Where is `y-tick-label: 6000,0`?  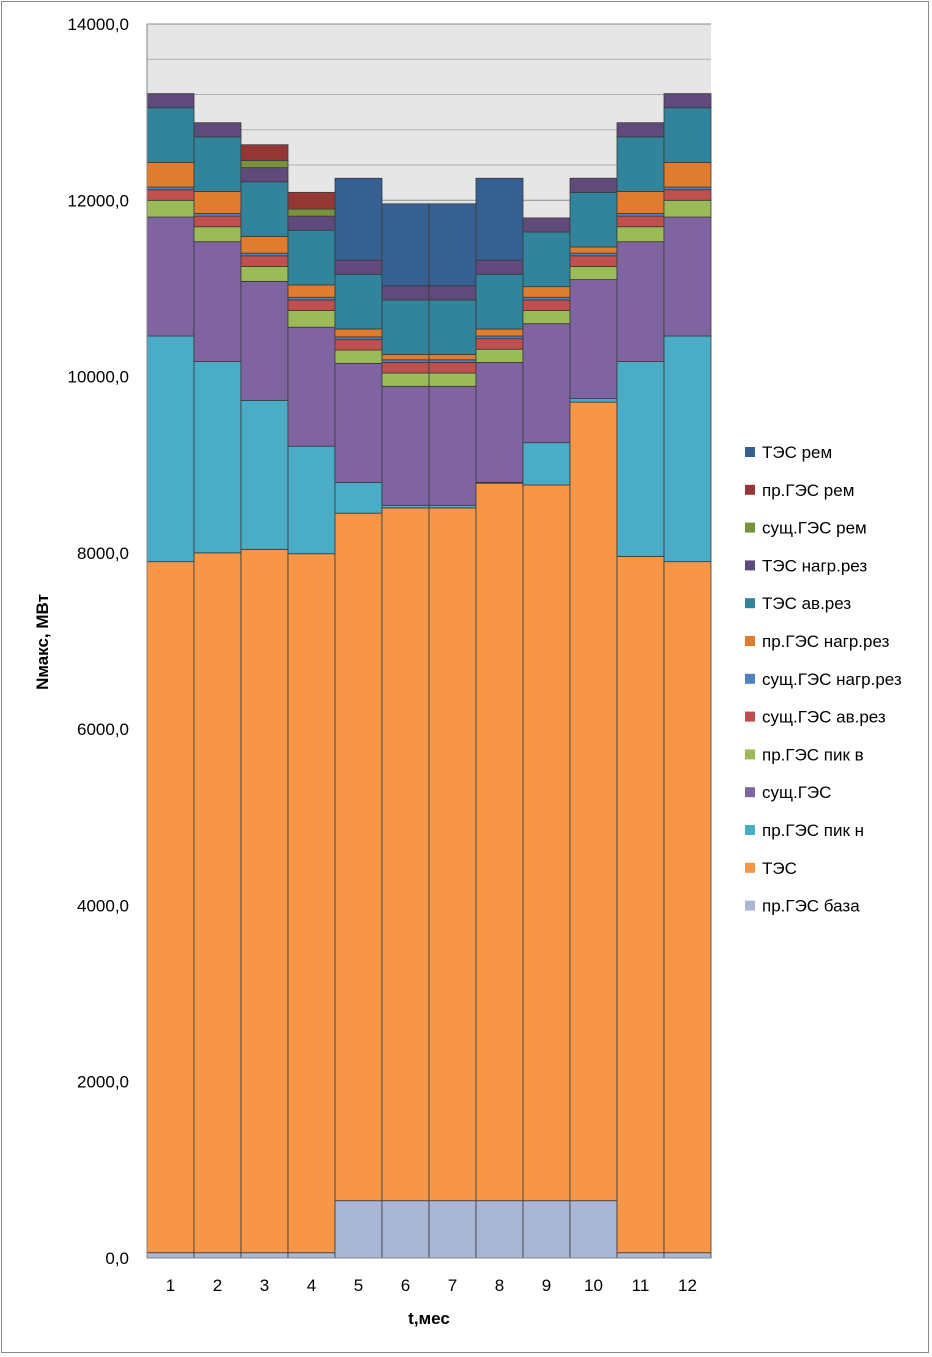 y-tick-label: 6000,0 is located at coordinates (103, 729).